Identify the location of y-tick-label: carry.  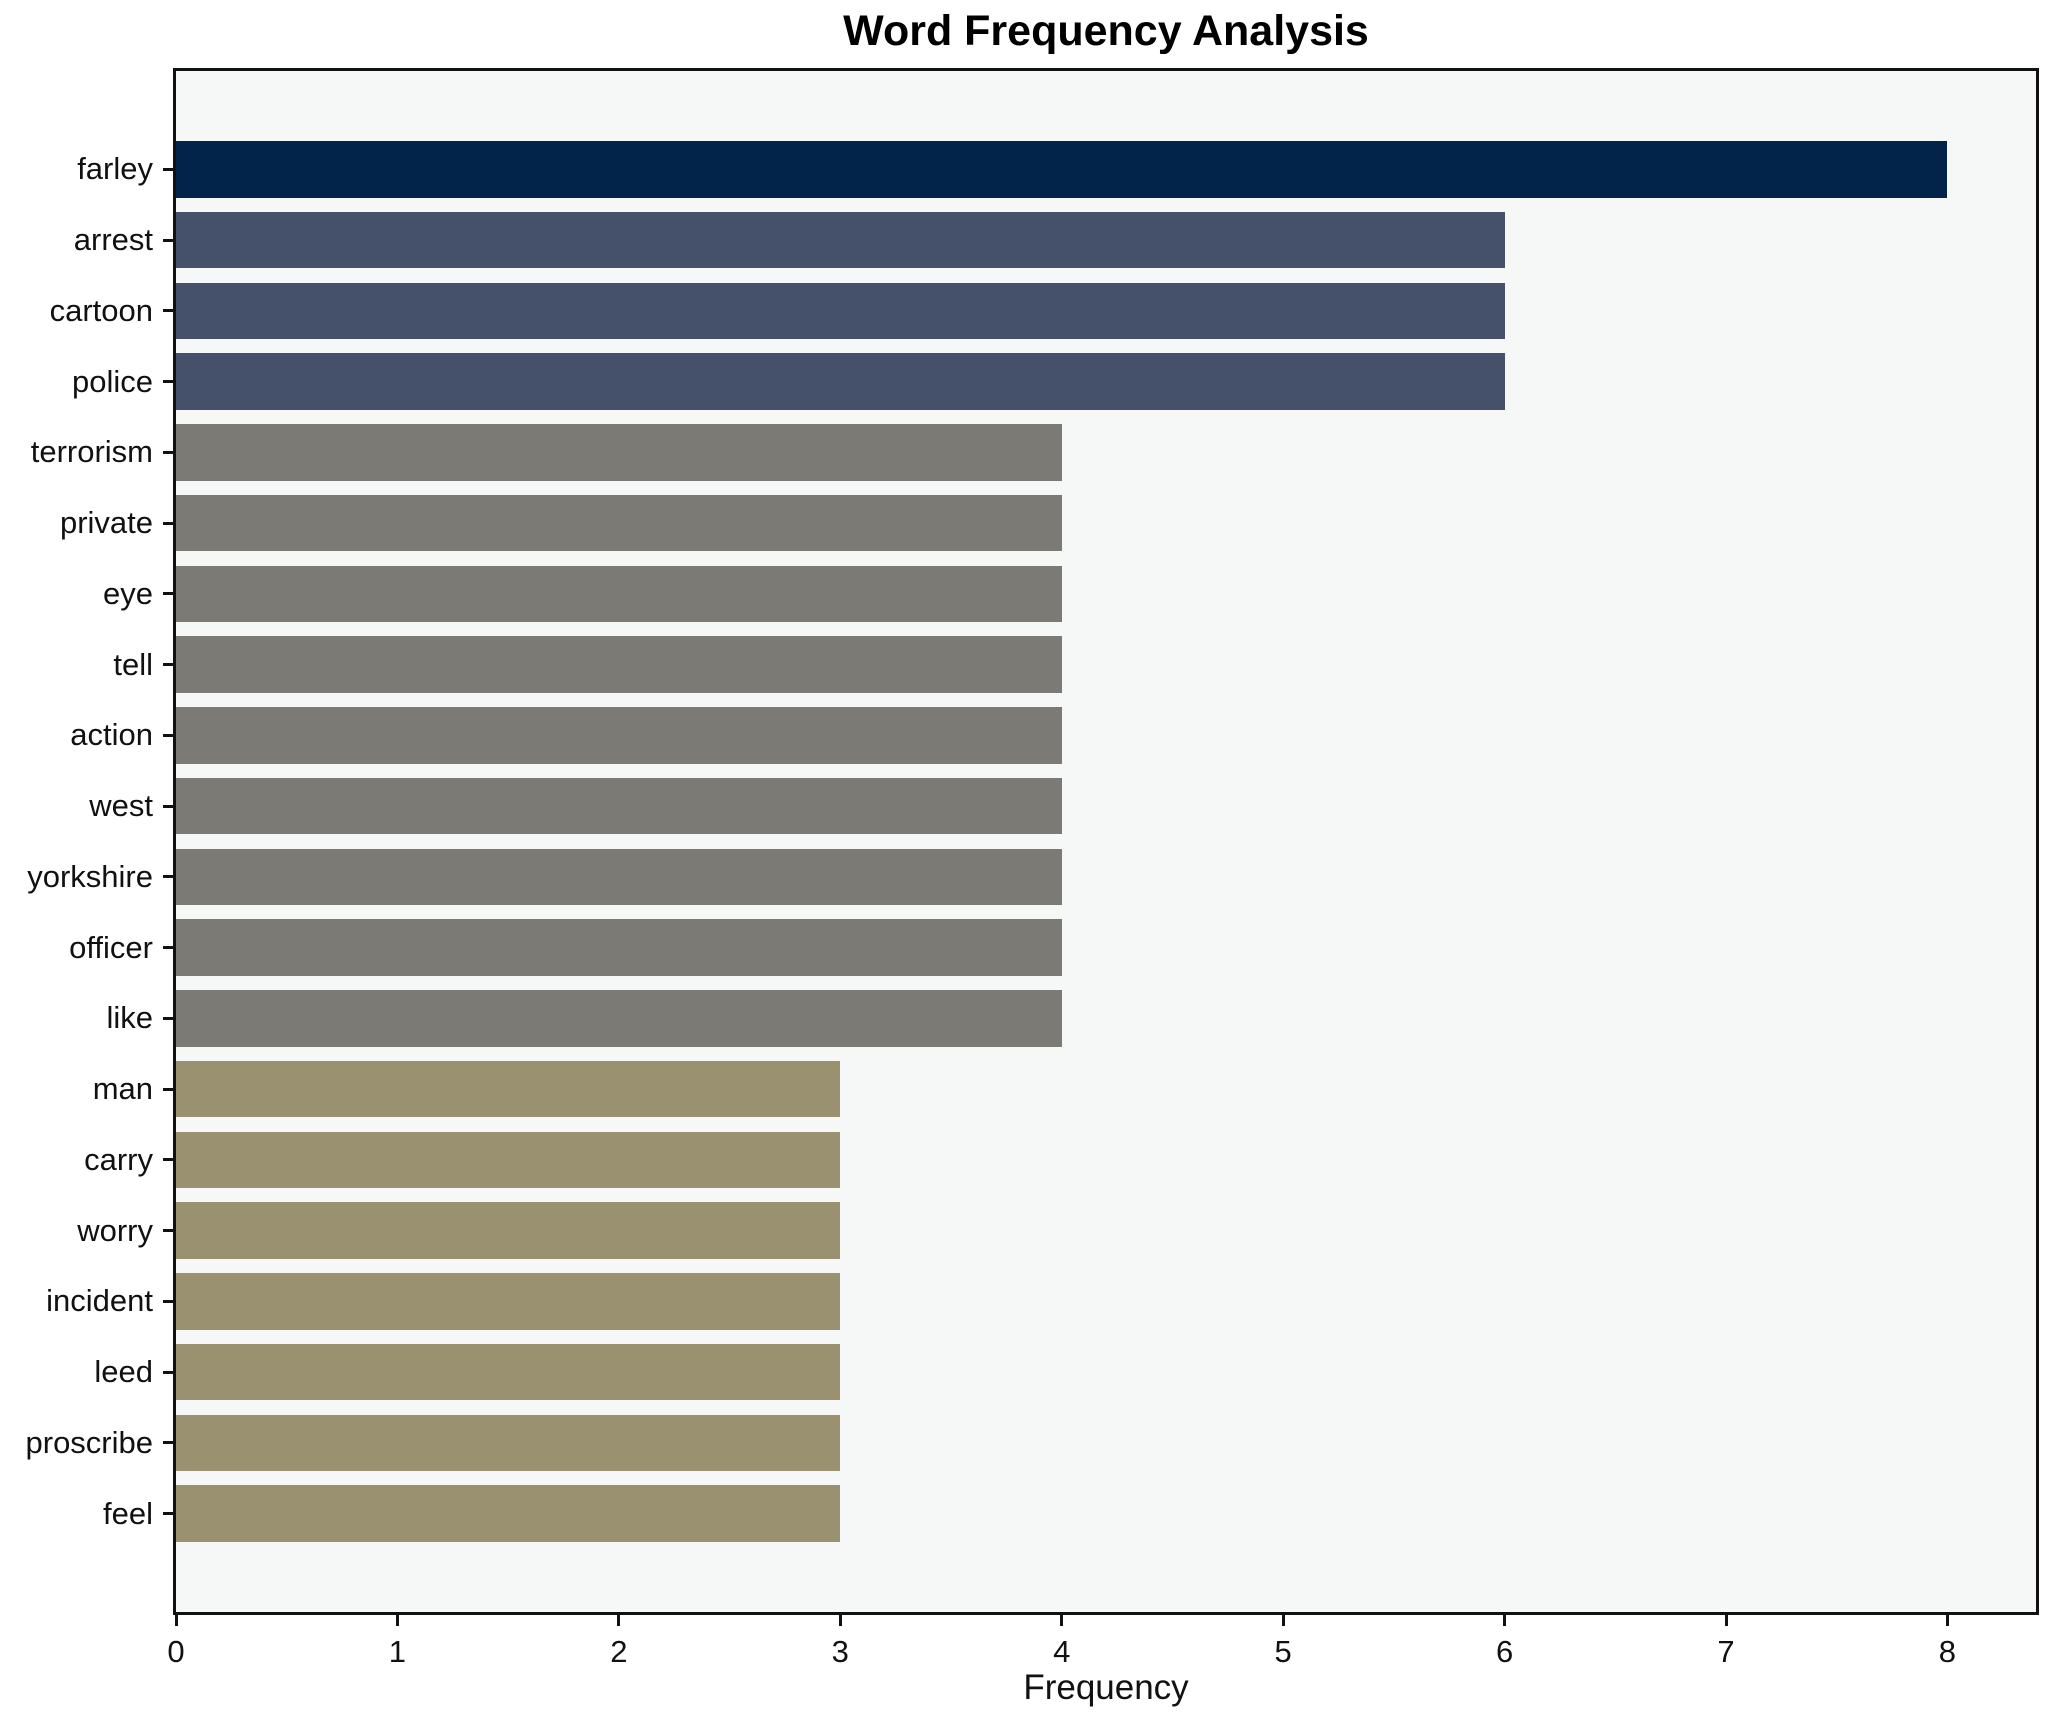
(118, 1159).